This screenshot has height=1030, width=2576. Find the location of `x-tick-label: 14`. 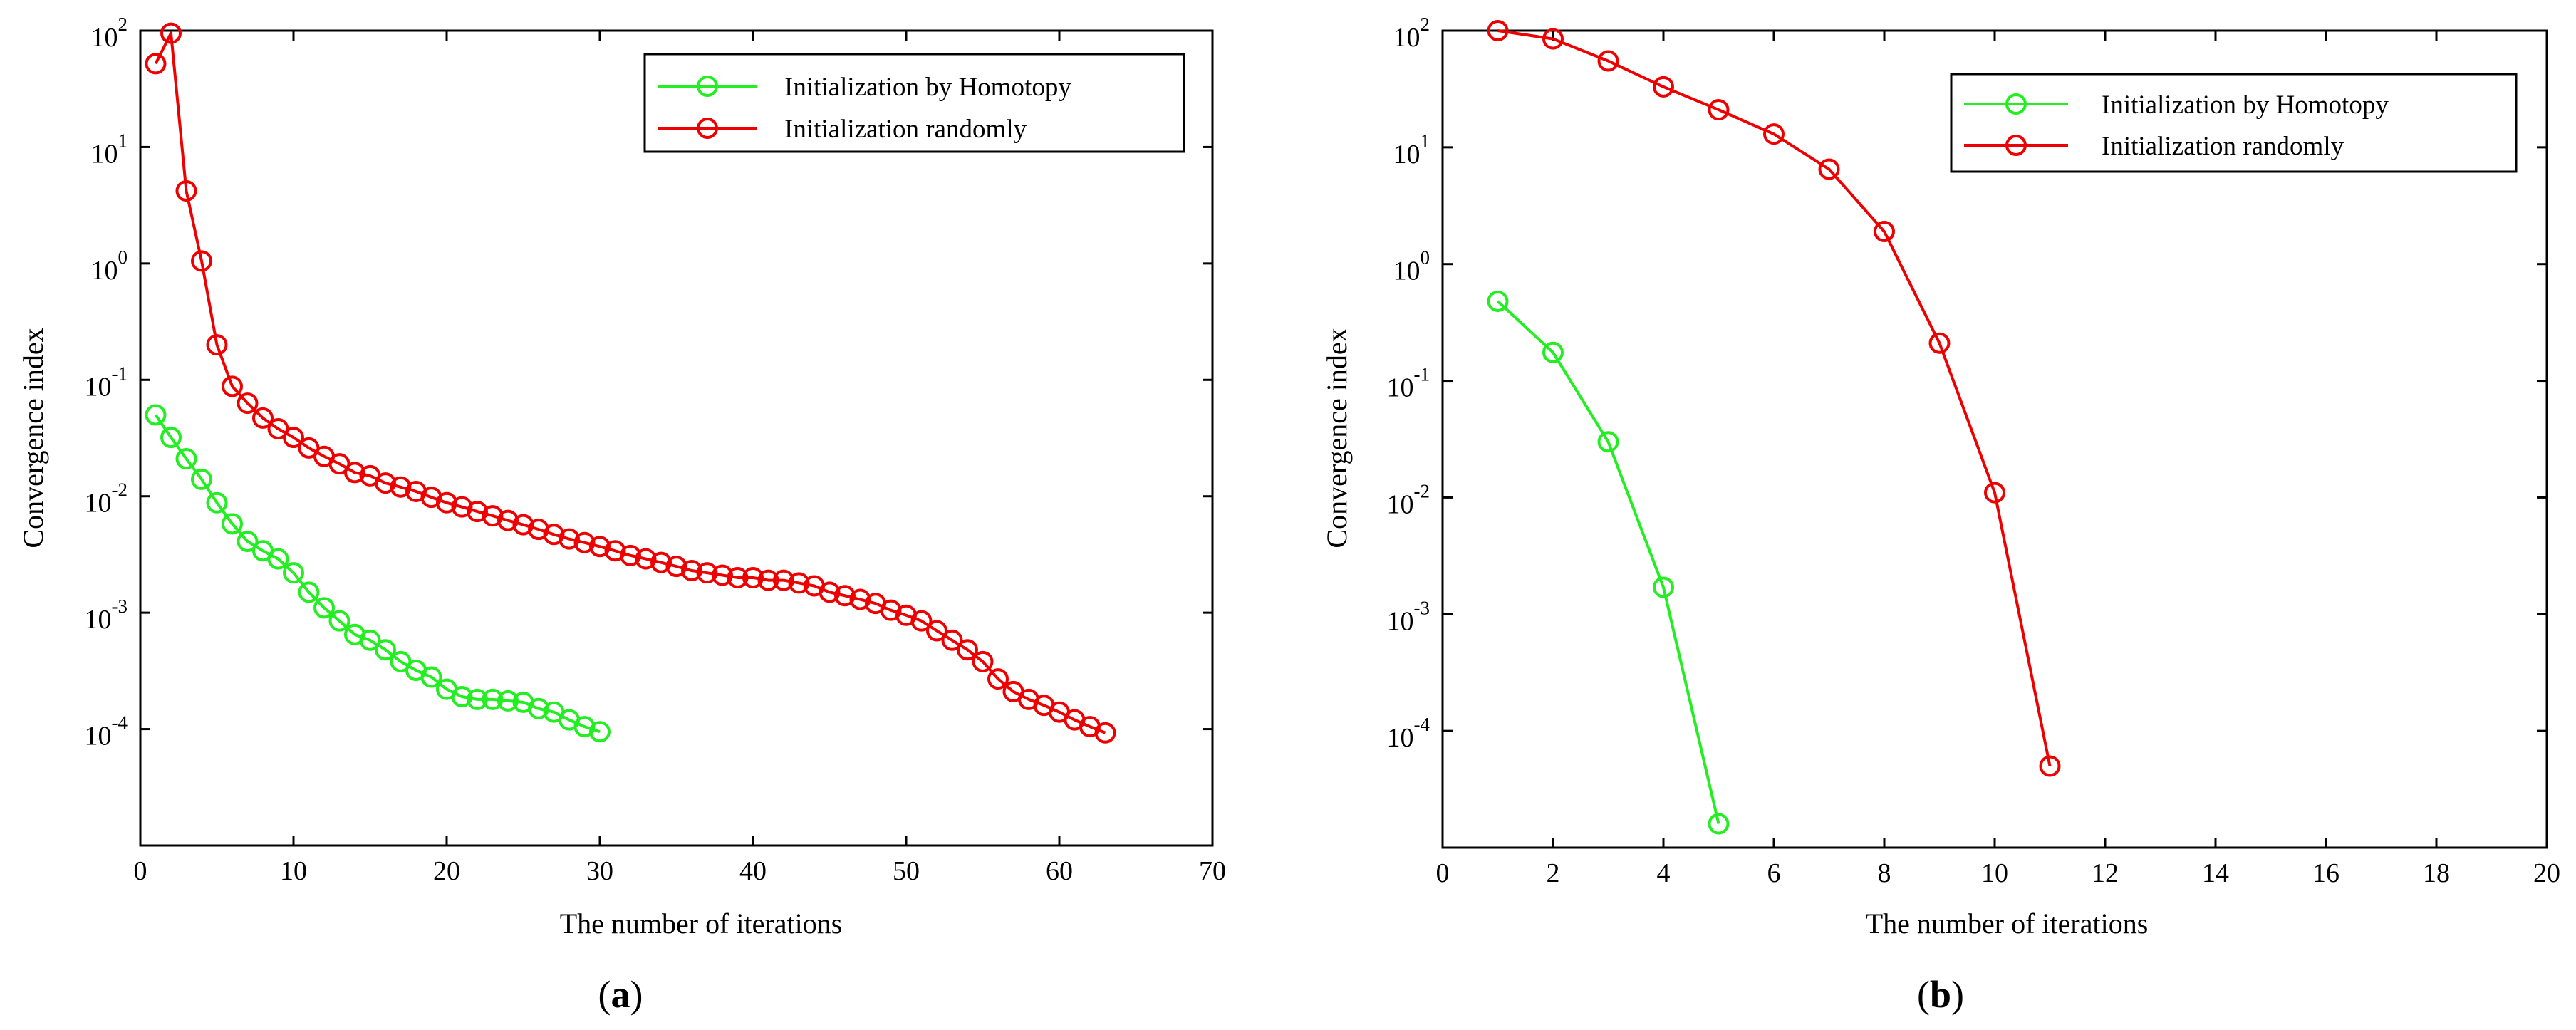

x-tick-label: 14 is located at coordinates (2215, 873).